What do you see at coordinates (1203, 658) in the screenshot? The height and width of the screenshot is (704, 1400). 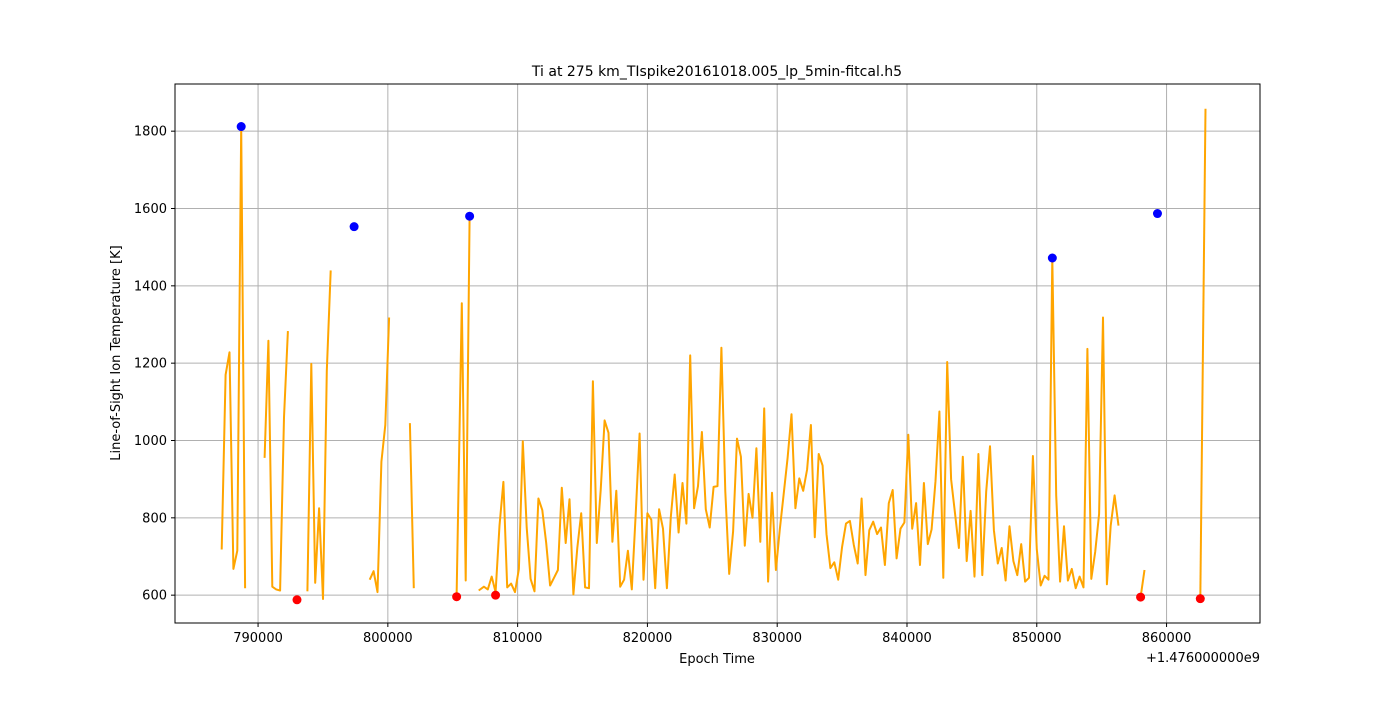 I see `x-axis-offset: +1.476000000e9` at bounding box center [1203, 658].